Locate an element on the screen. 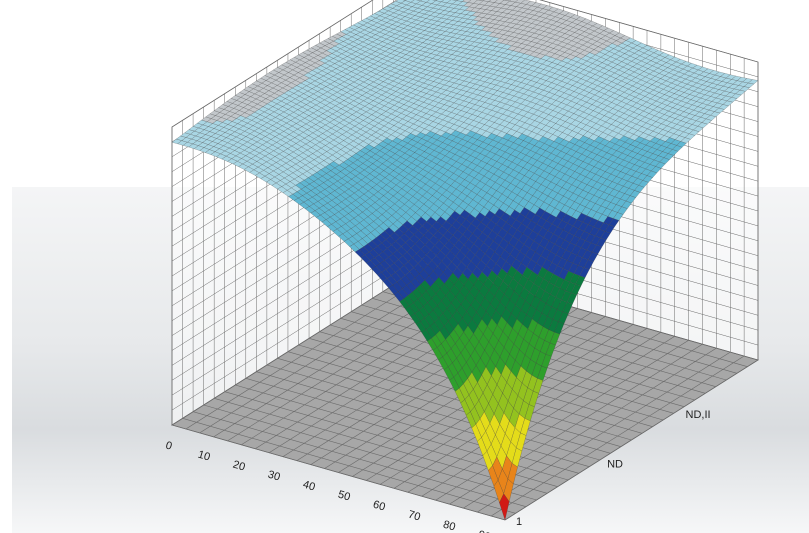  x-tick-label: 40 is located at coordinates (308, 486).